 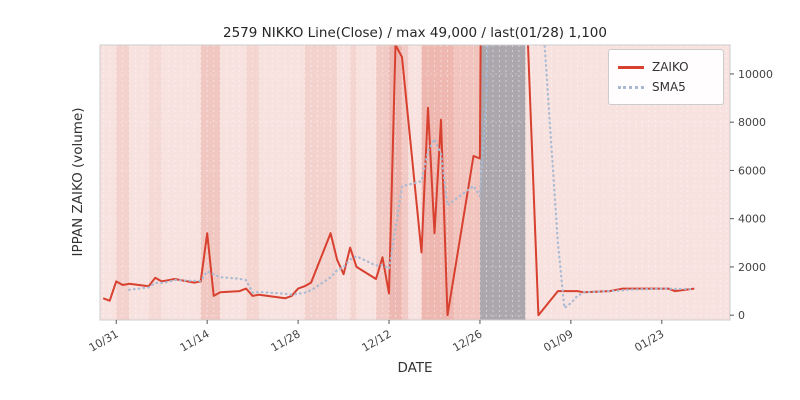 What do you see at coordinates (669, 87) in the screenshot?
I see `legend-label-sma5: SMA5` at bounding box center [669, 87].